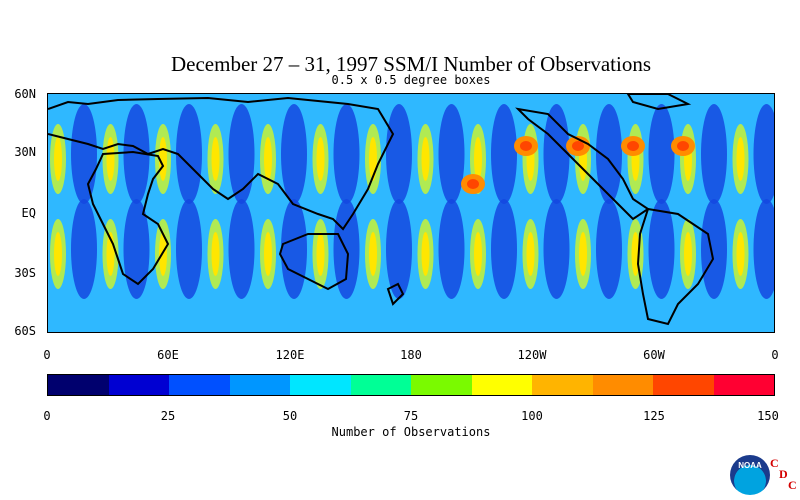 Image resolution: width=800 pixels, height=500 pixels. What do you see at coordinates (654, 416) in the screenshot?
I see `colorbar-tick-125: 125` at bounding box center [654, 416].